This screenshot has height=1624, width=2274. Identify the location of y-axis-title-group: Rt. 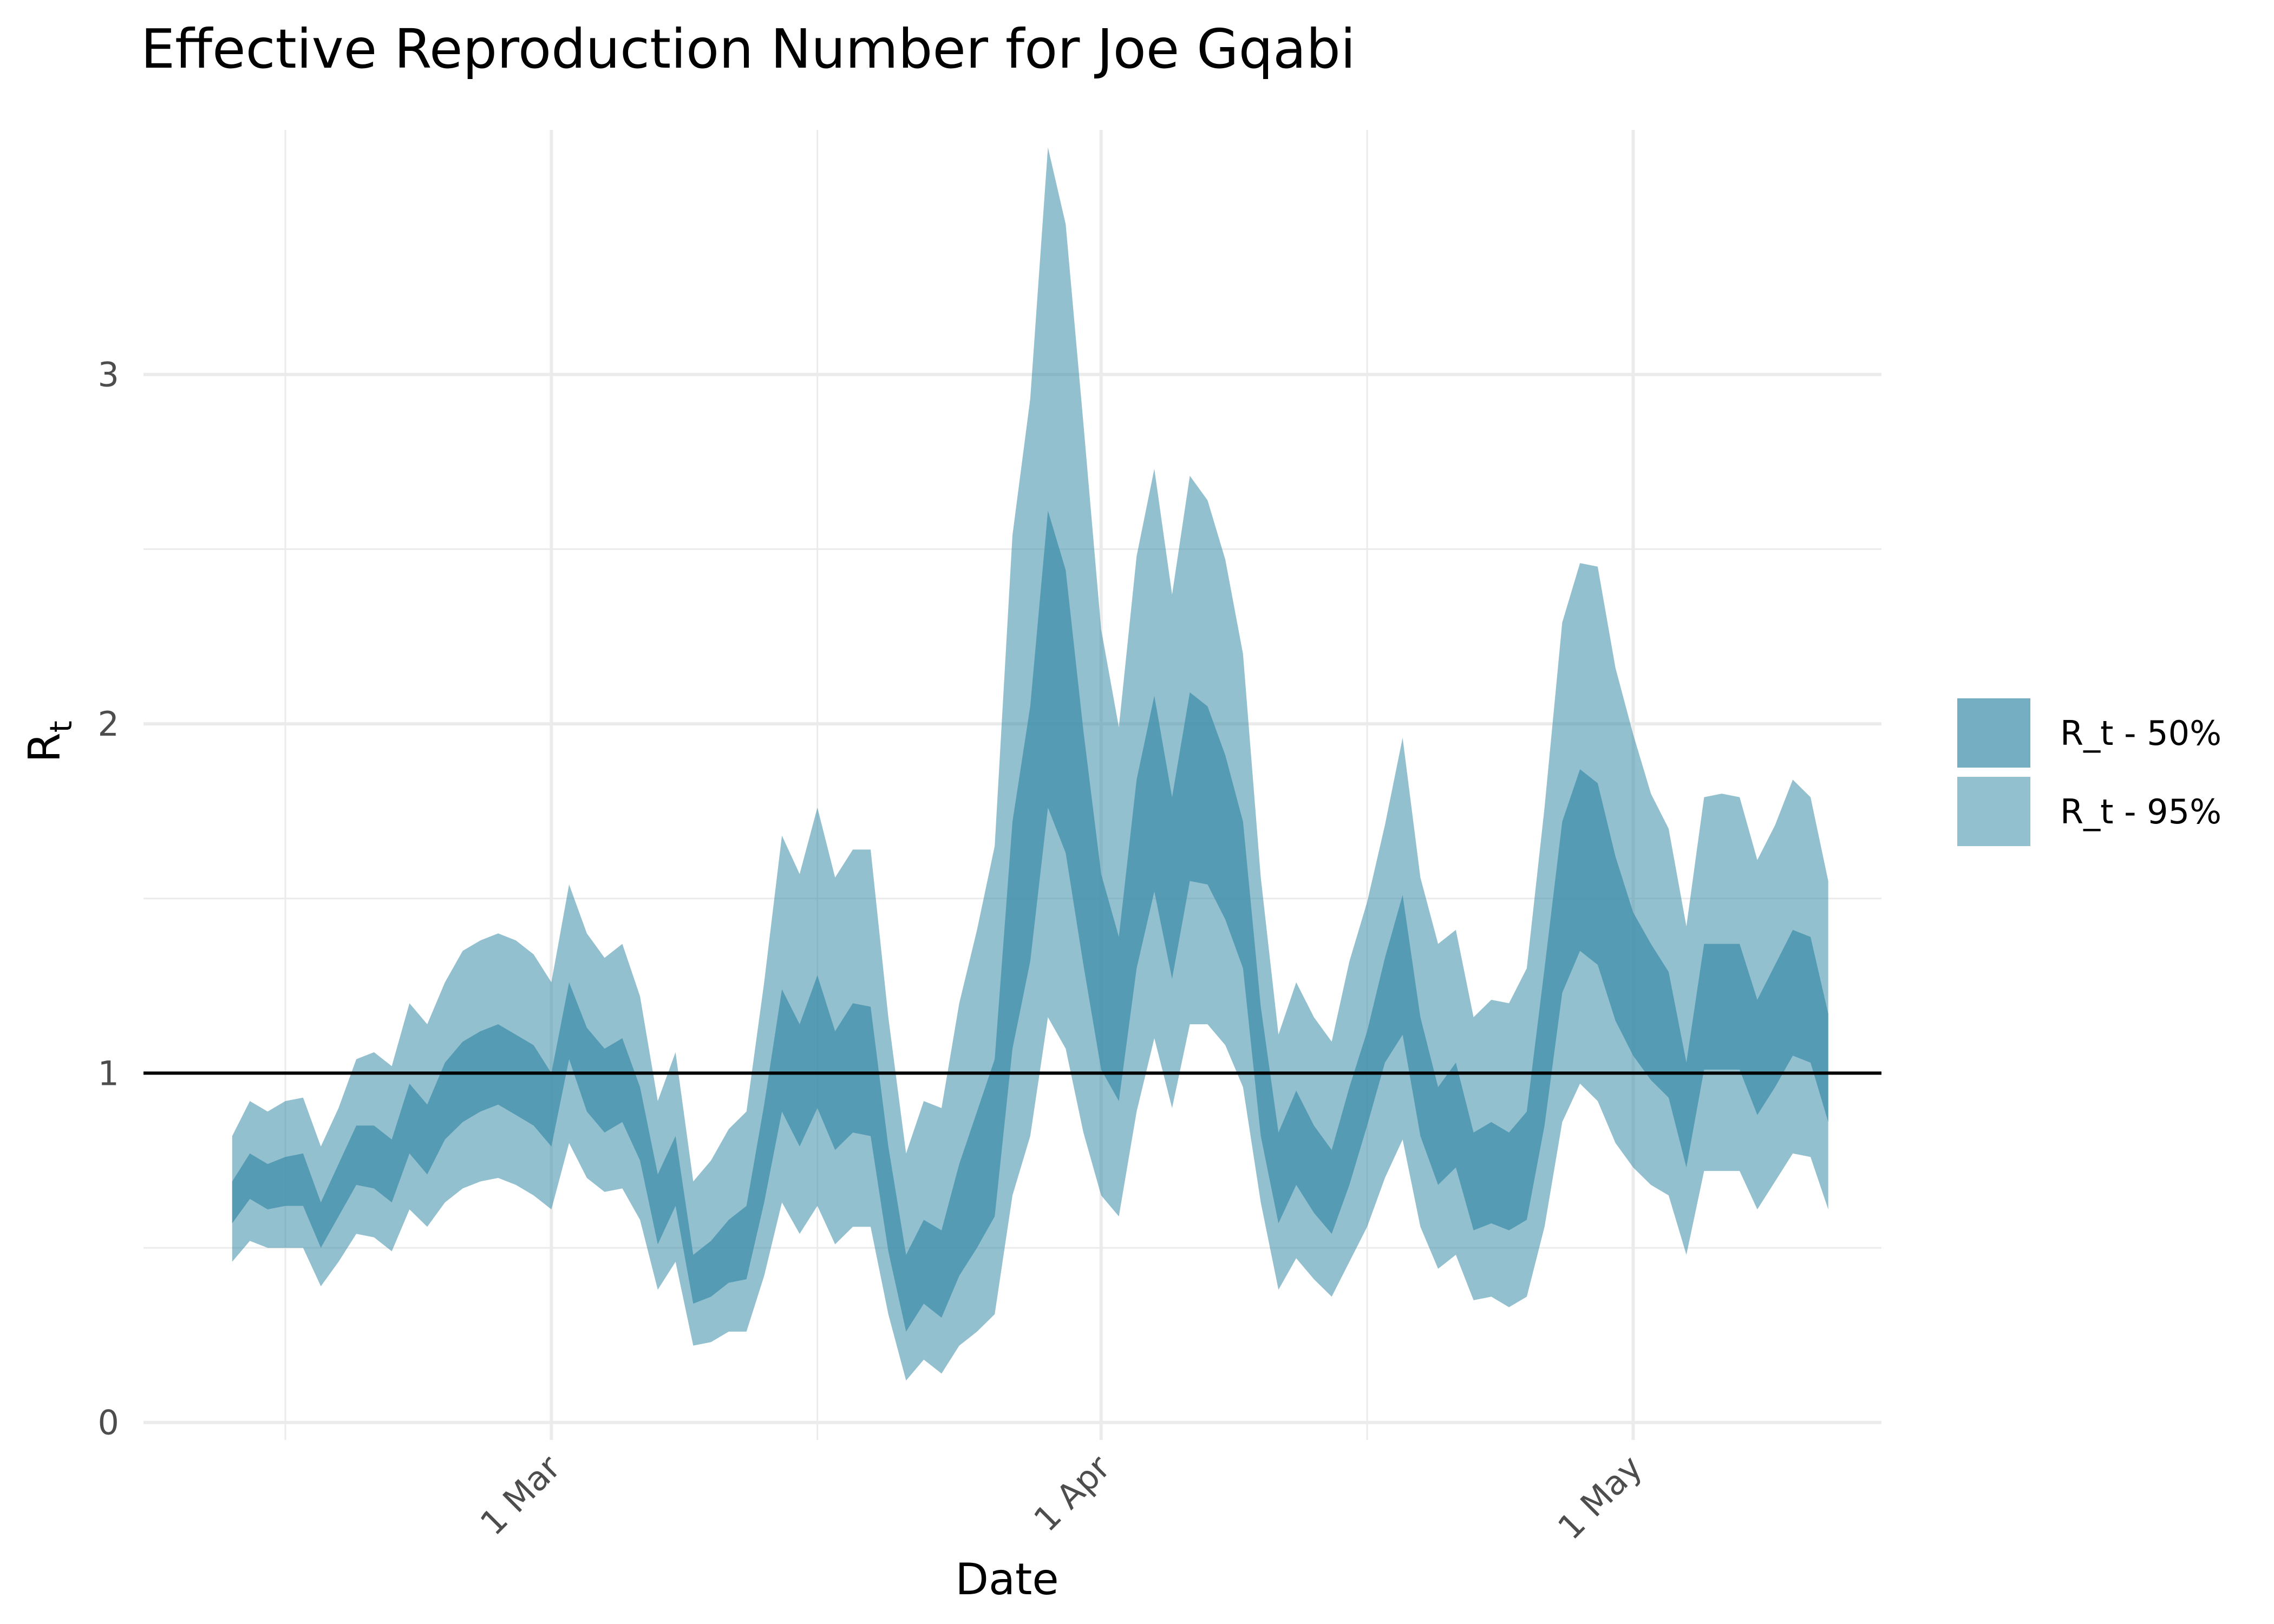
(49, 742).